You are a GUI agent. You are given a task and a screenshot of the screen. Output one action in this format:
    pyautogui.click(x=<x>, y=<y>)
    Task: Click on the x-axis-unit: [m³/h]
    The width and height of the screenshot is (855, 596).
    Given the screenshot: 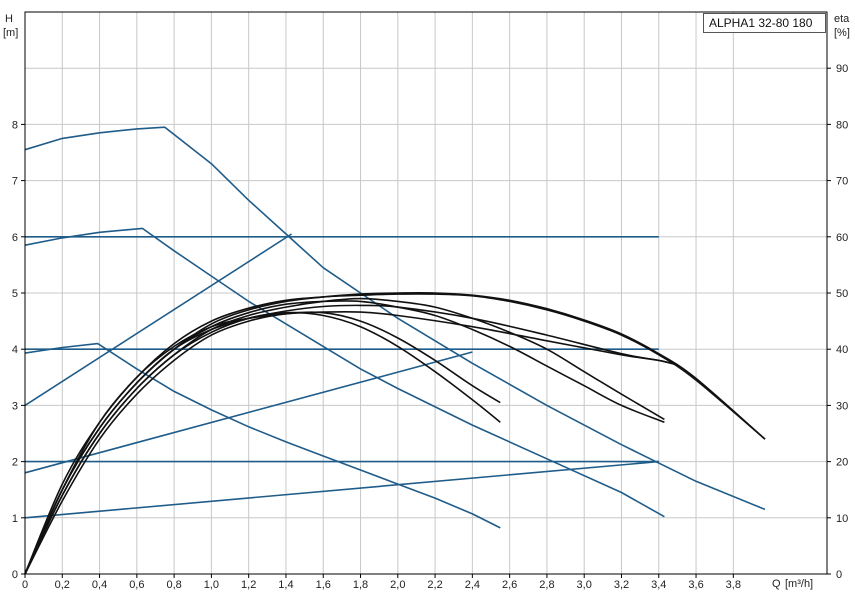 What is the action you would take?
    pyautogui.click(x=799, y=584)
    